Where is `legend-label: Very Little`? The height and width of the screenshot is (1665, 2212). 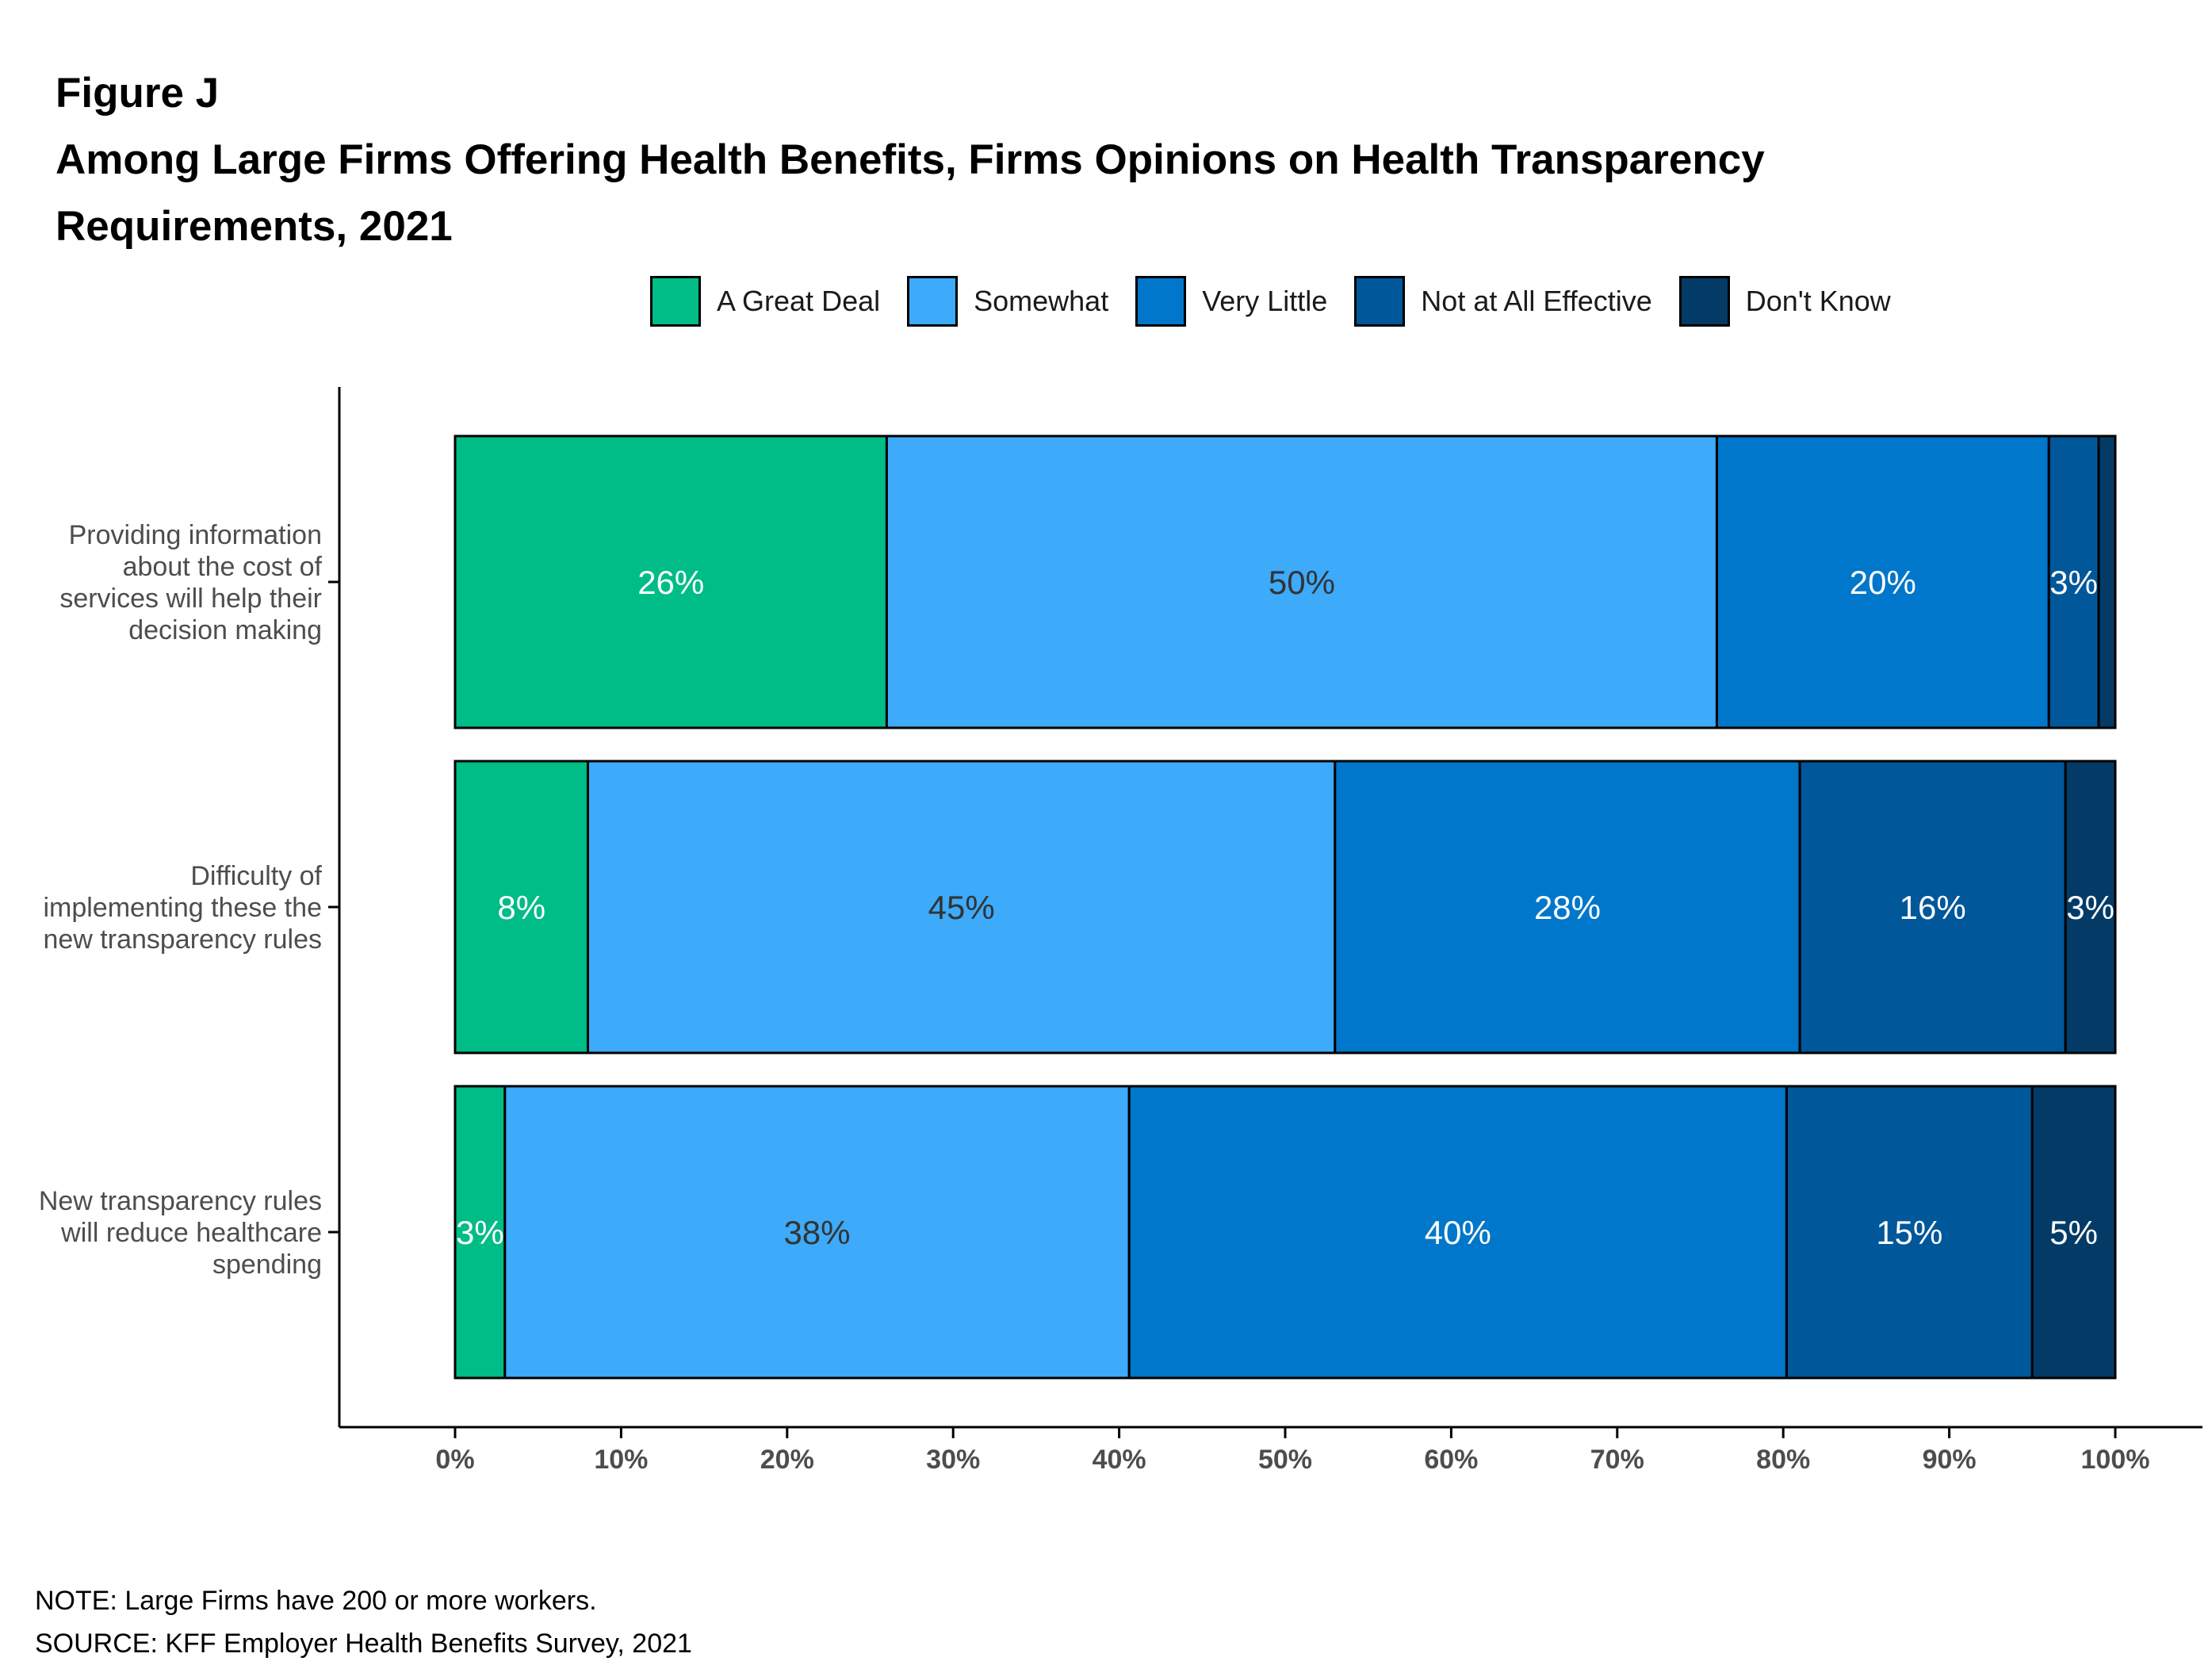
legend-label: Very Little is located at coordinates (1265, 301).